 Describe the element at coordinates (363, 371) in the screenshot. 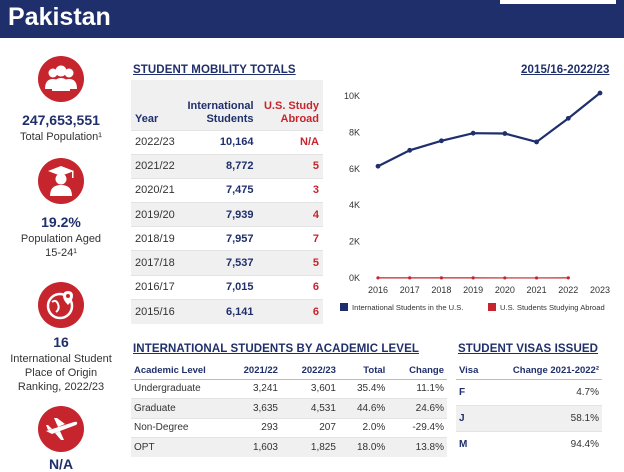

I see `header-total: Total` at that location.